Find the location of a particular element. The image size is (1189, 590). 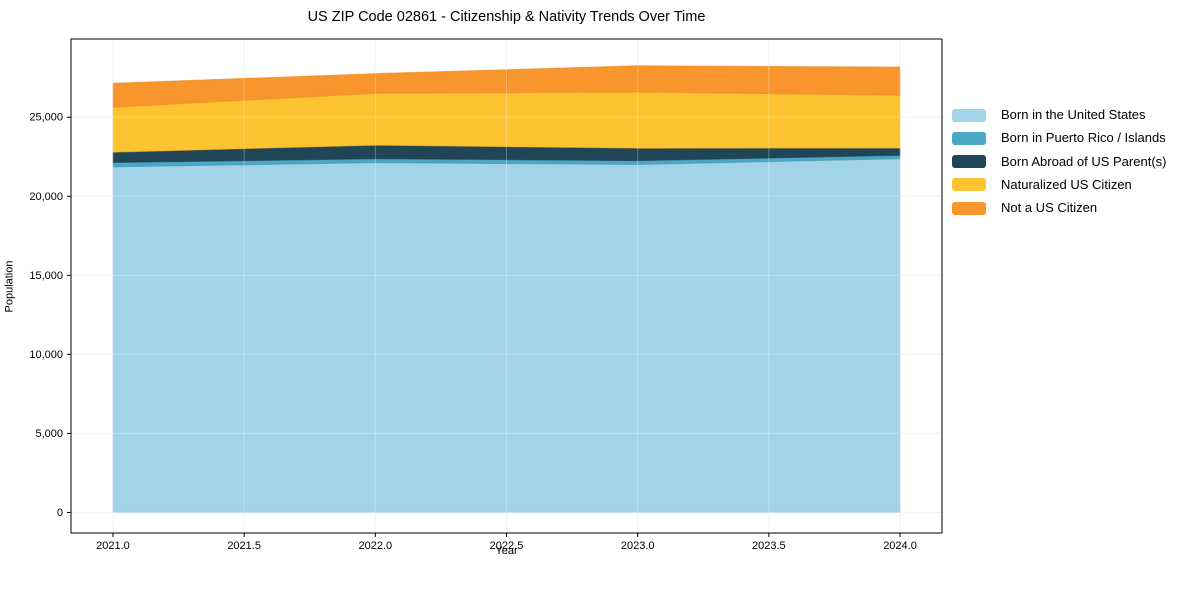

legend-item: Naturalized US Citizen is located at coordinates (1059, 184).